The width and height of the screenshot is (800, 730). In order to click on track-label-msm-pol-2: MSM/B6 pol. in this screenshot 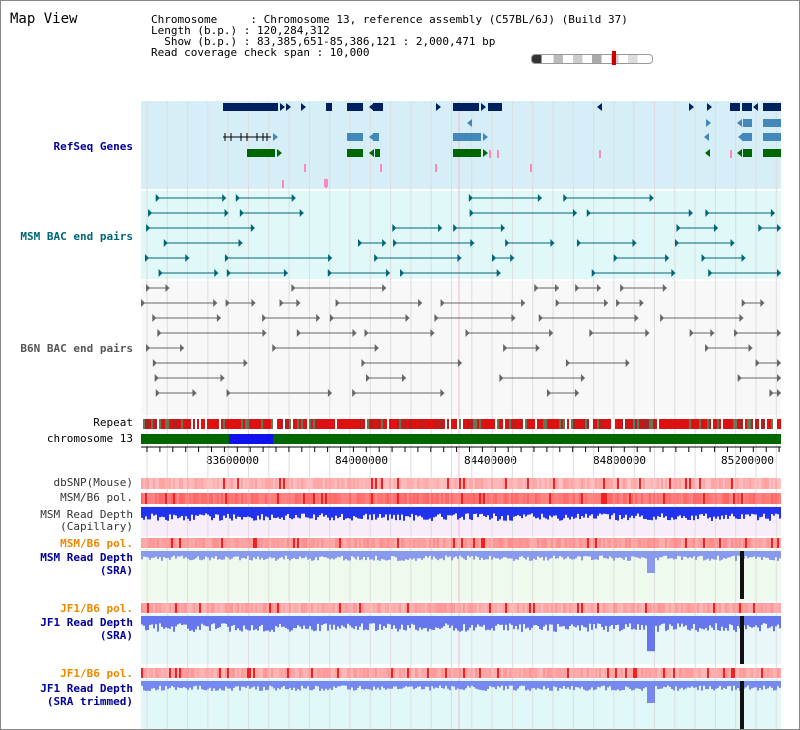, I will do `click(96, 543)`.